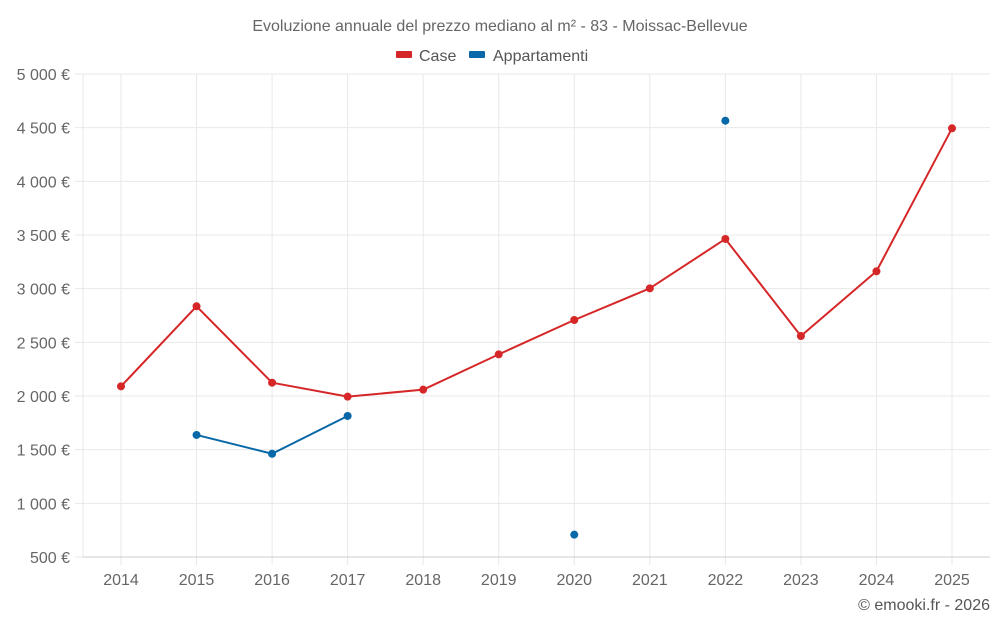 This screenshot has width=1000, height=625. What do you see at coordinates (347, 415) in the screenshot?
I see `data-point-appartamenti-2017` at bounding box center [347, 415].